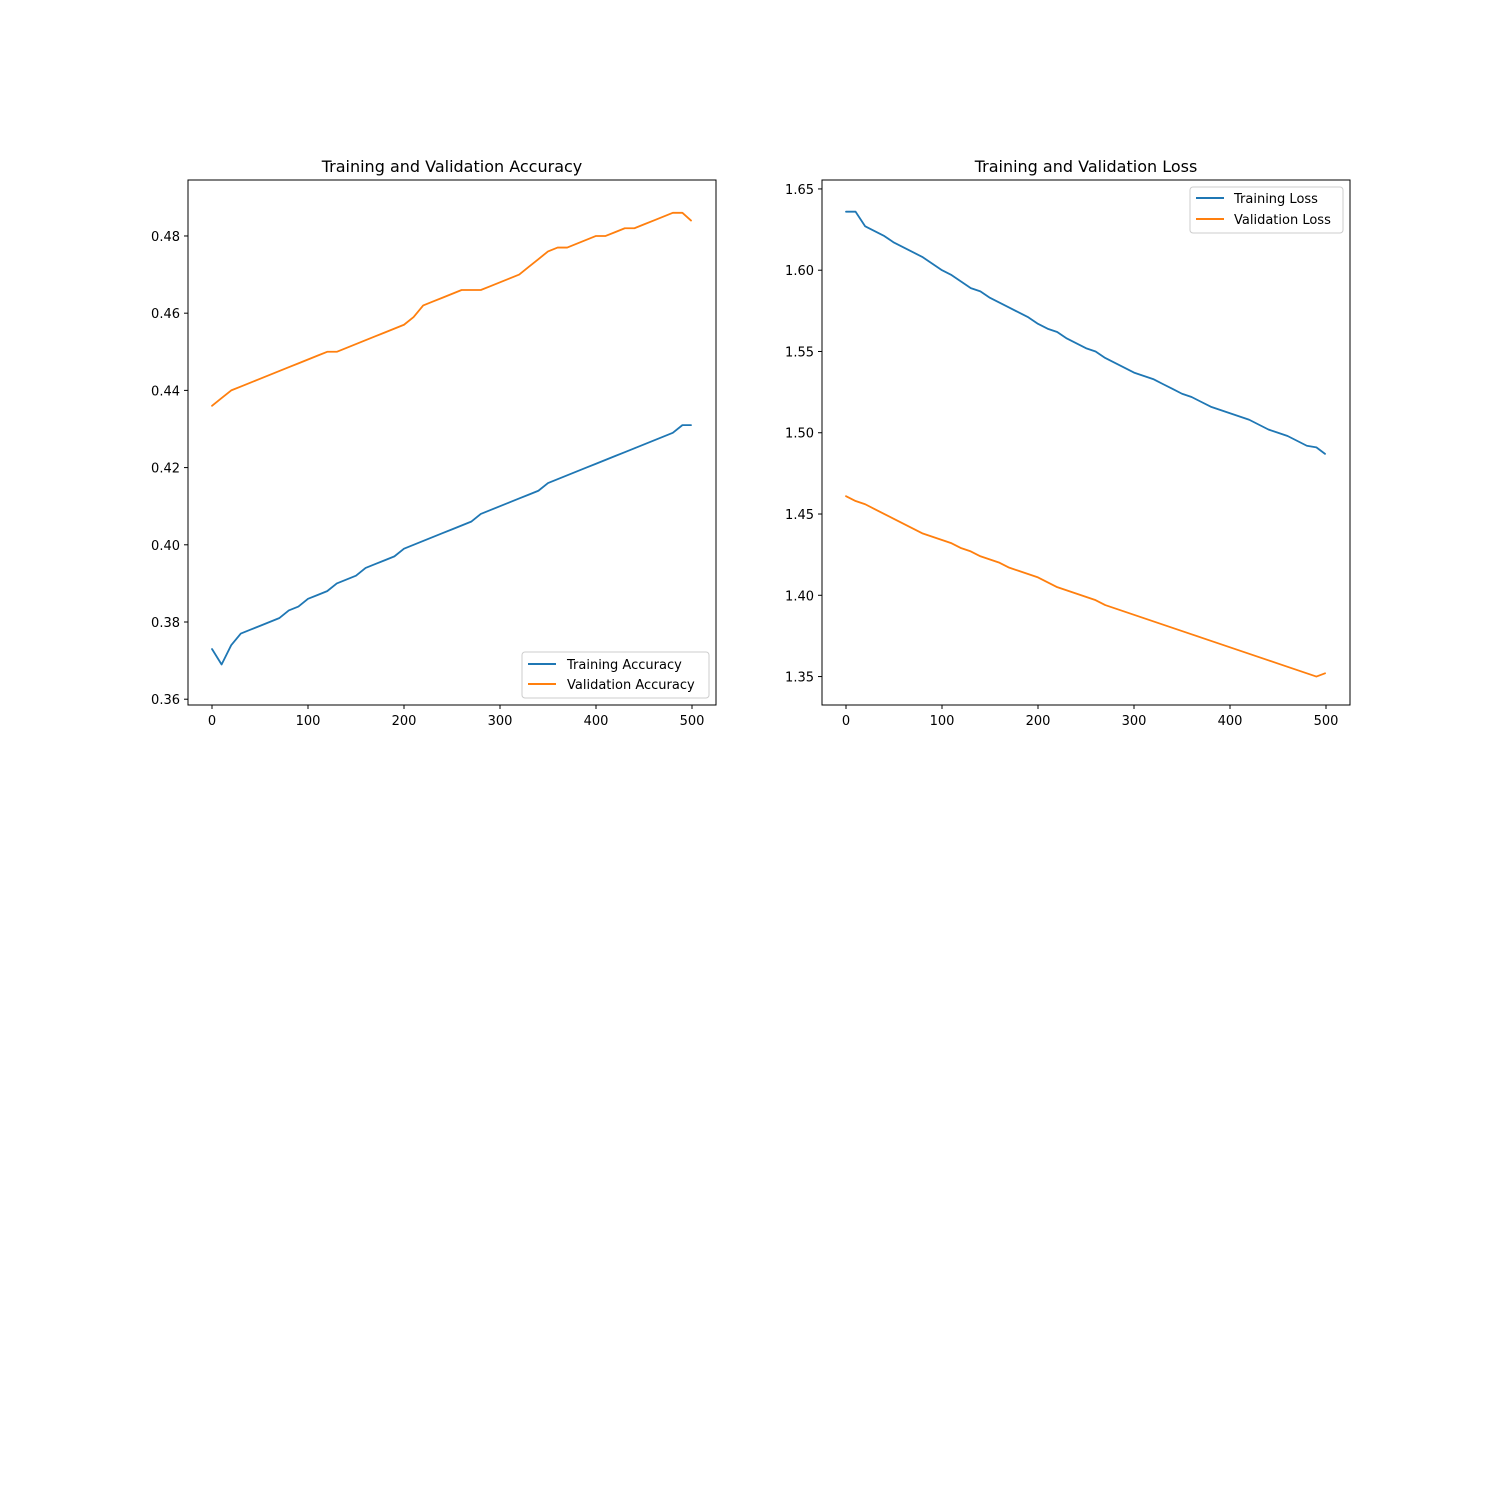  I want to click on loss-legend-box, so click(1266, 210).